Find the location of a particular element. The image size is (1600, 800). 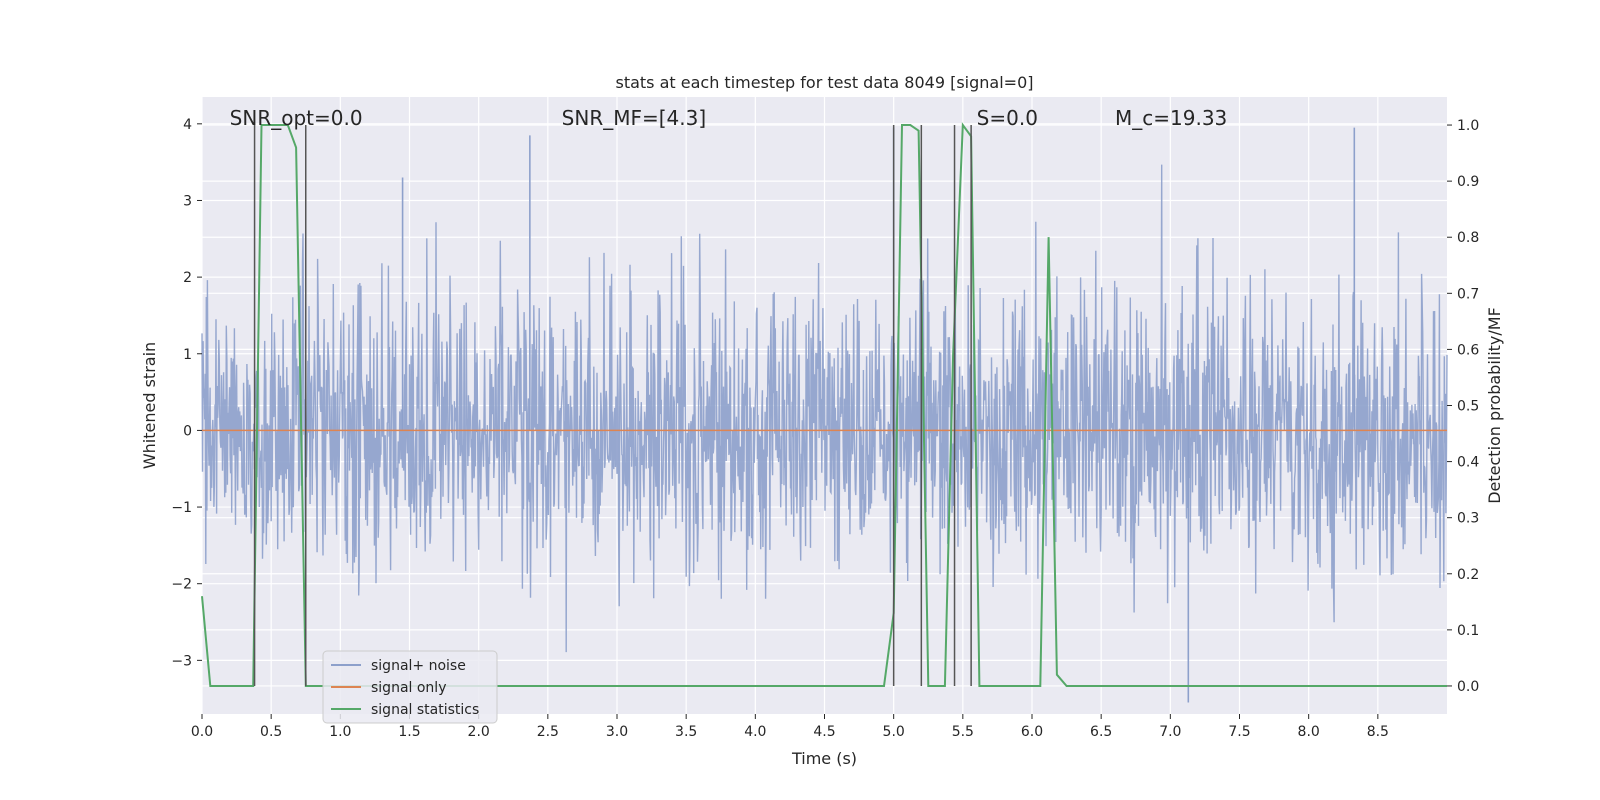

annotation-0: SNR_opt=0.0 is located at coordinates (296, 118).